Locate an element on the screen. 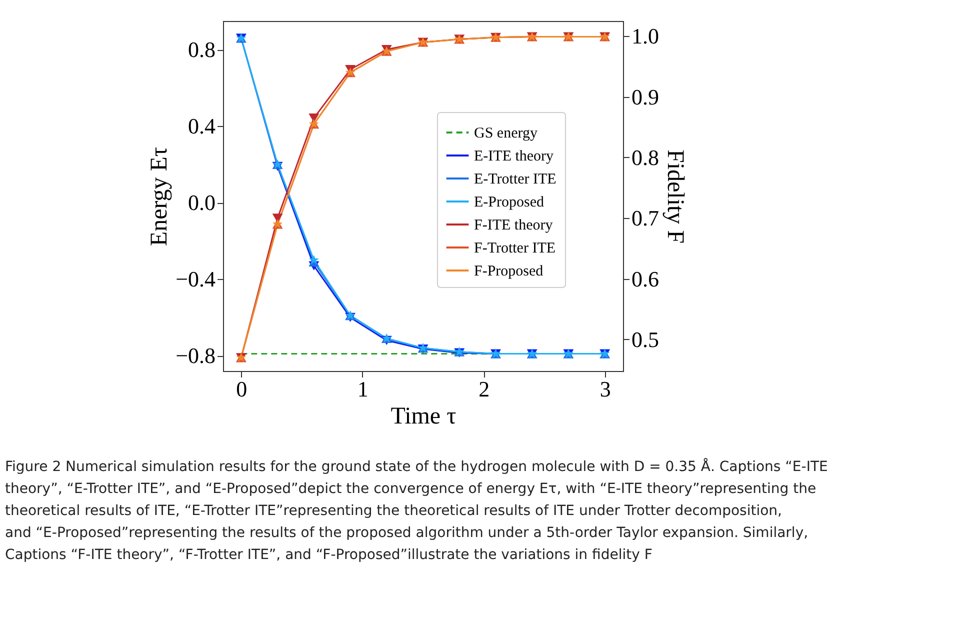 This screenshot has width=955, height=636. y2-tick-label: 1.0 is located at coordinates (645, 36).